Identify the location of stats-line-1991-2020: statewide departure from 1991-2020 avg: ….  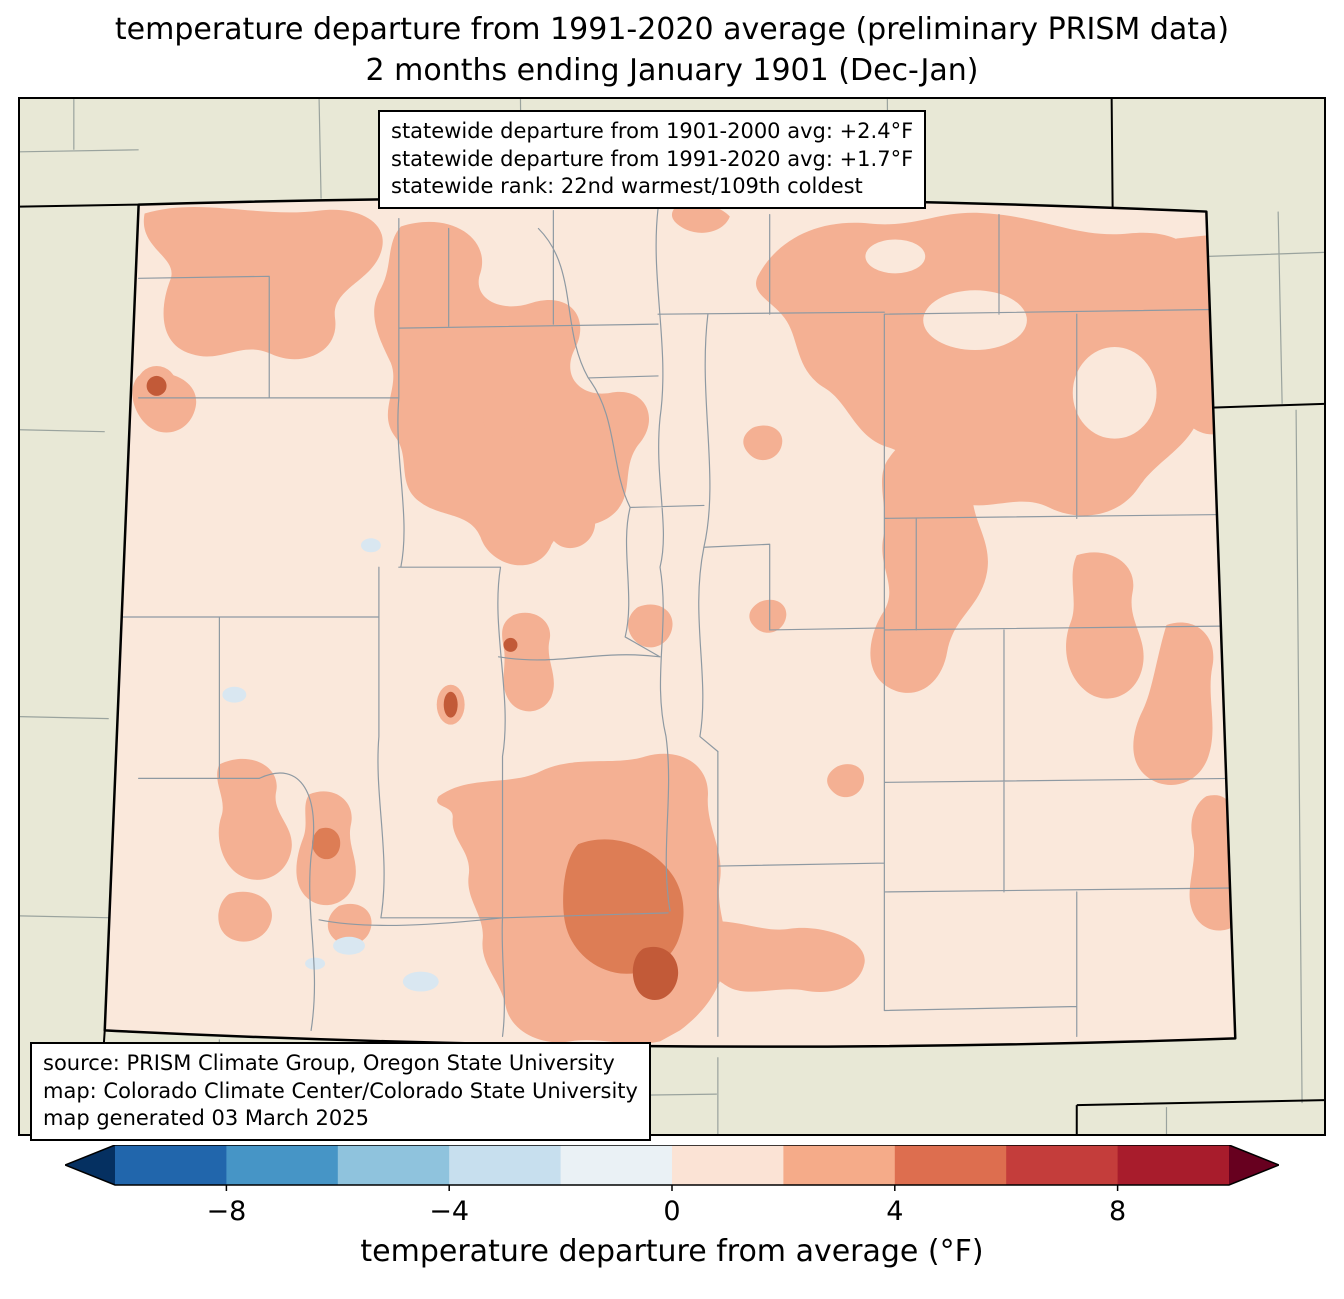
(652, 158).